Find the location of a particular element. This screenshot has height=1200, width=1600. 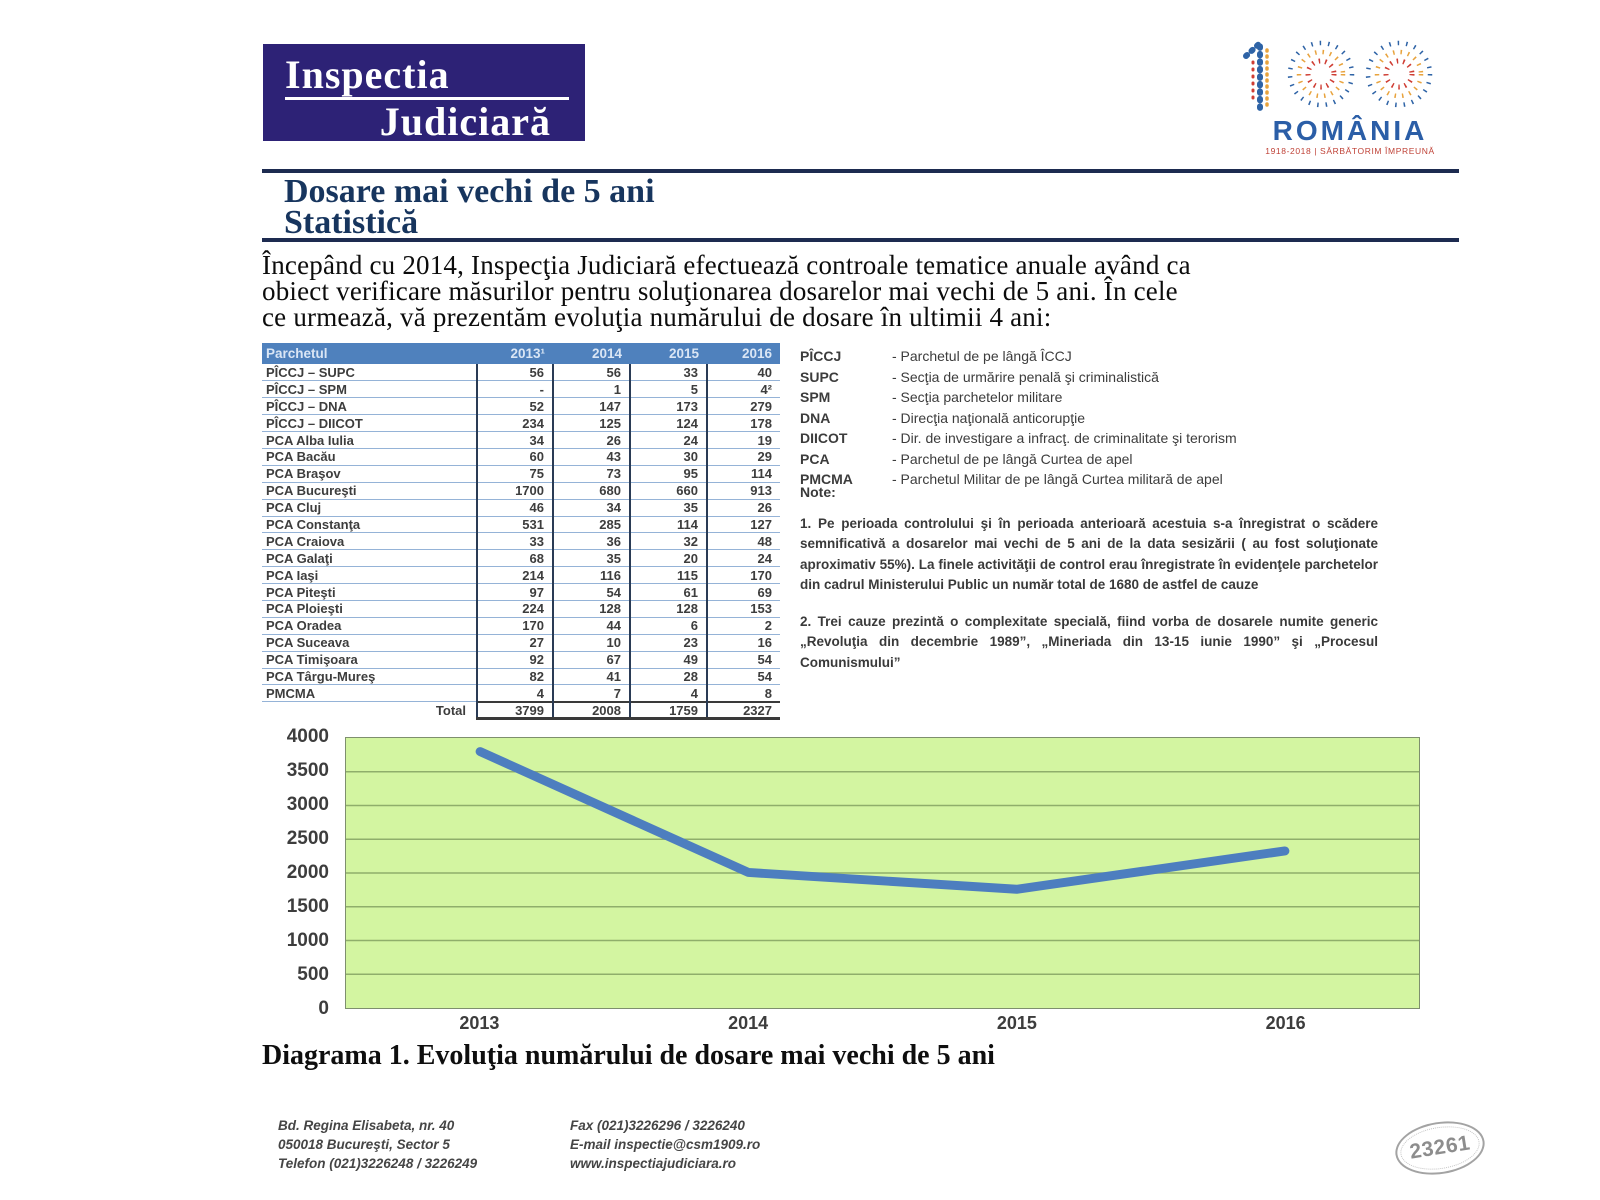

footer-line: 050018 Bucureşti, Sector 5 is located at coordinates (364, 1144).